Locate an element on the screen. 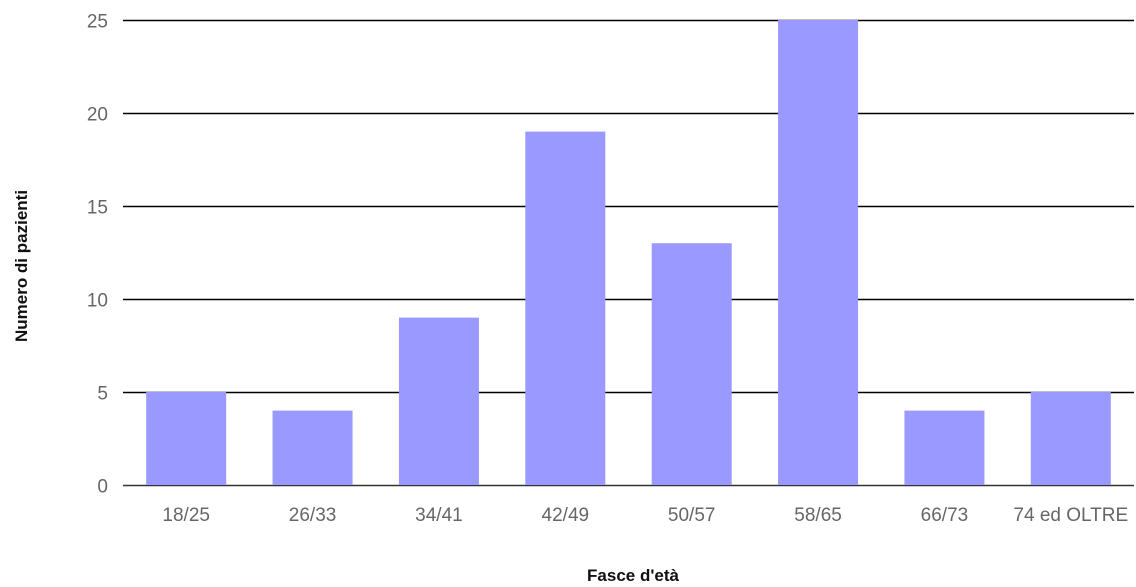  x-tick-label: 74 ed OLTRE is located at coordinates (1070, 515).